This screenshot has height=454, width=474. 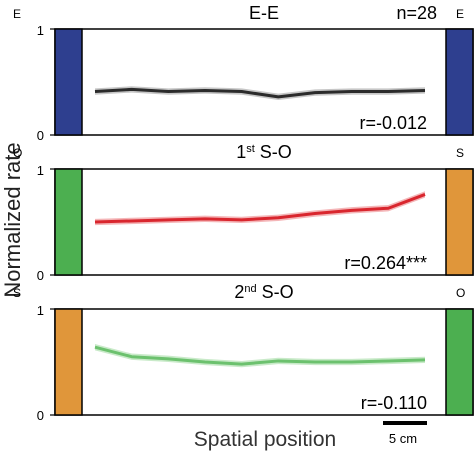 What do you see at coordinates (264, 152) in the screenshot?
I see `panel-title: 1st S-O` at bounding box center [264, 152].